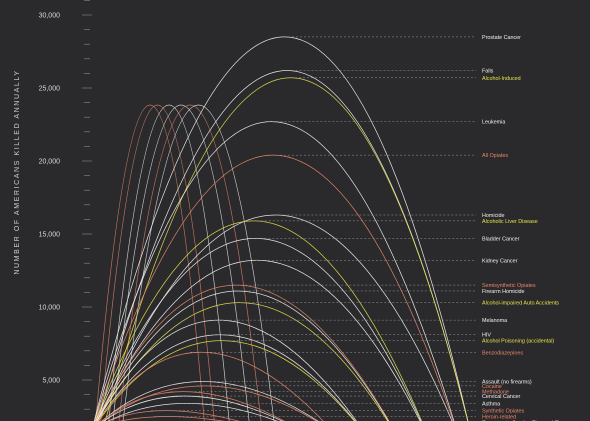  I want to click on series-label: Cocaine, so click(492, 387).